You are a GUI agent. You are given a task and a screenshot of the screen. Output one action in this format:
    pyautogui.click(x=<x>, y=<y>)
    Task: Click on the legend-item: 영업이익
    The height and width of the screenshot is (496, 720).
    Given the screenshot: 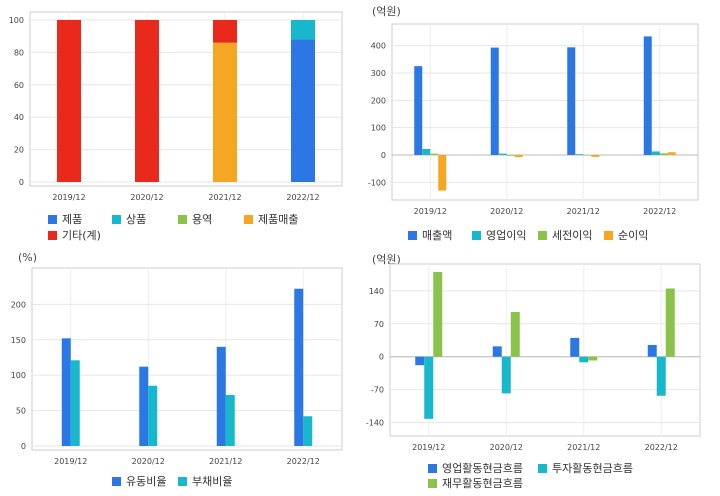 What is the action you would take?
    pyautogui.click(x=499, y=235)
    